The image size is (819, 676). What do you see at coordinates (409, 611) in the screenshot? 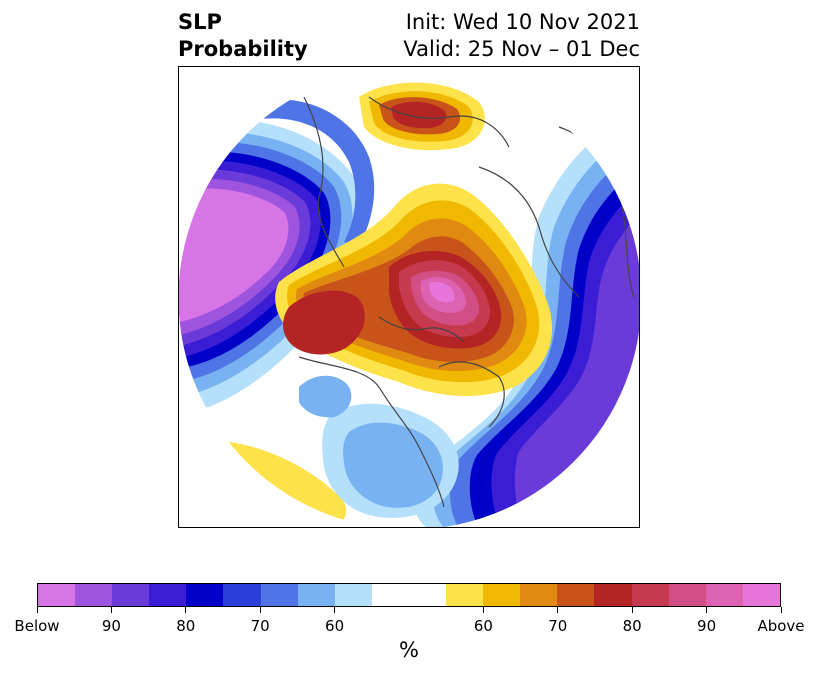
I see `colorbar-ticks` at bounding box center [409, 611].